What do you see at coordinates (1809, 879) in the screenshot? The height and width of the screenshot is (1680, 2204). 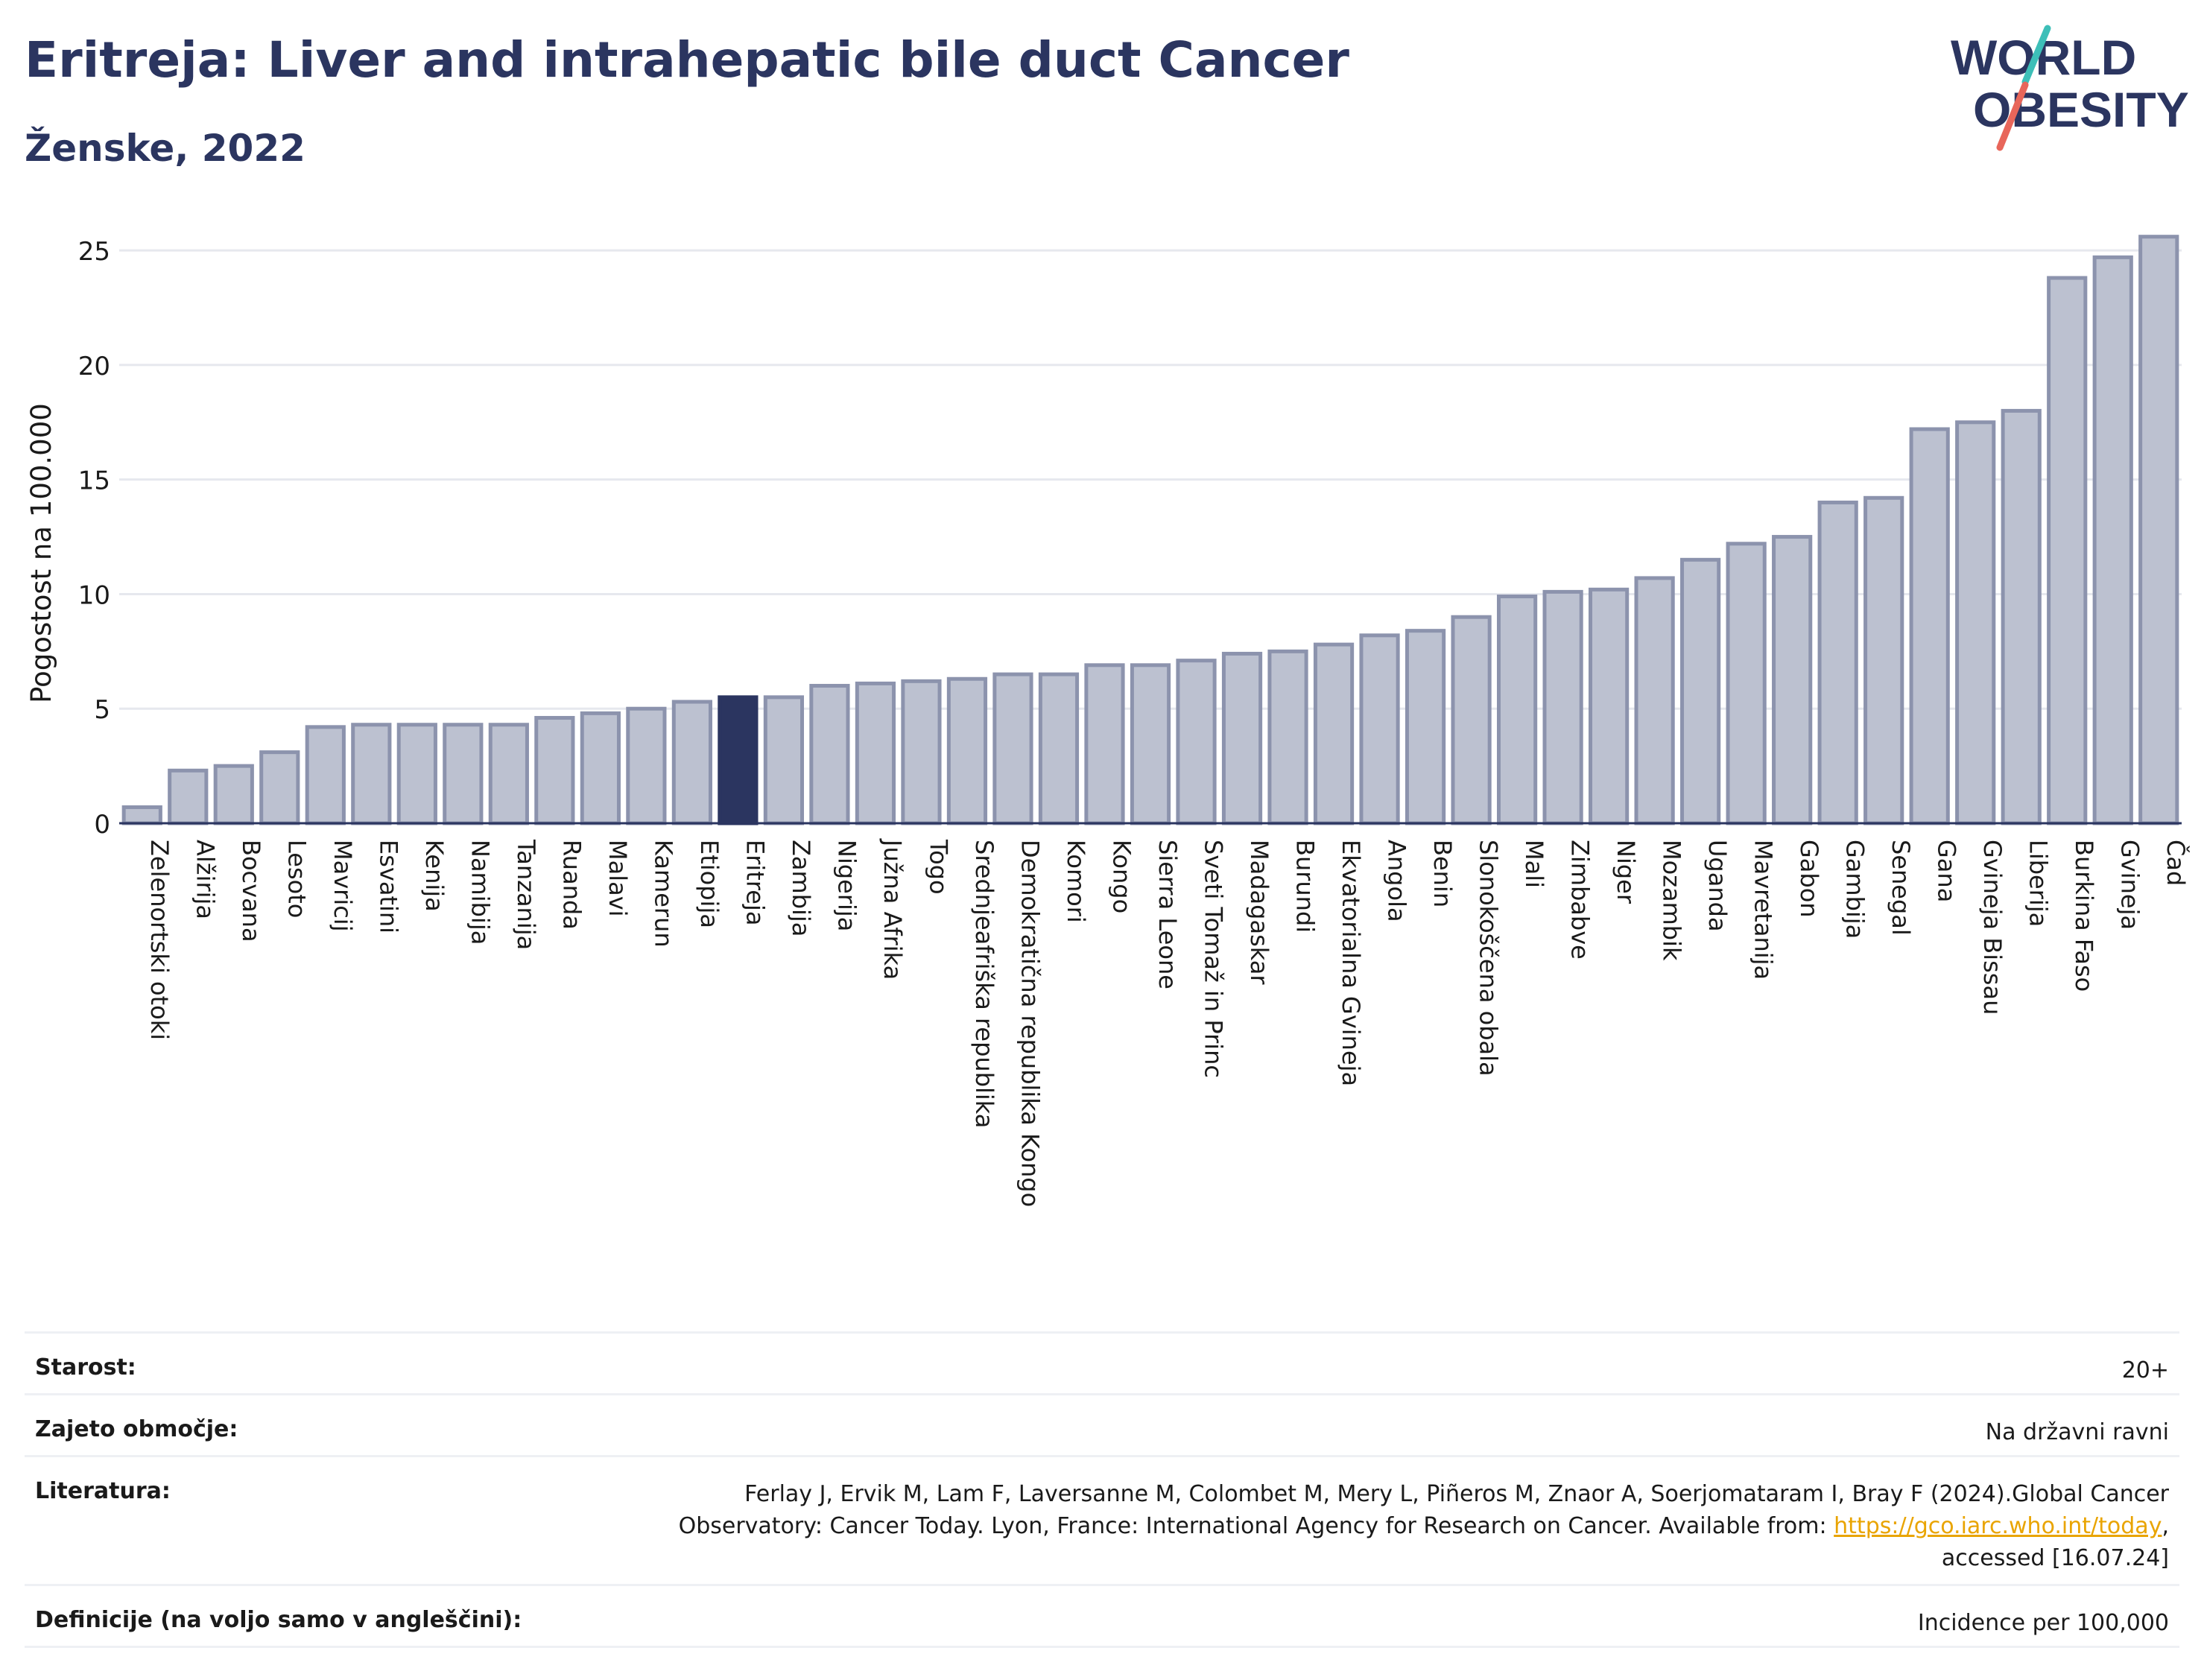 I see `x-tick-label: Gabon` at bounding box center [1809, 879].